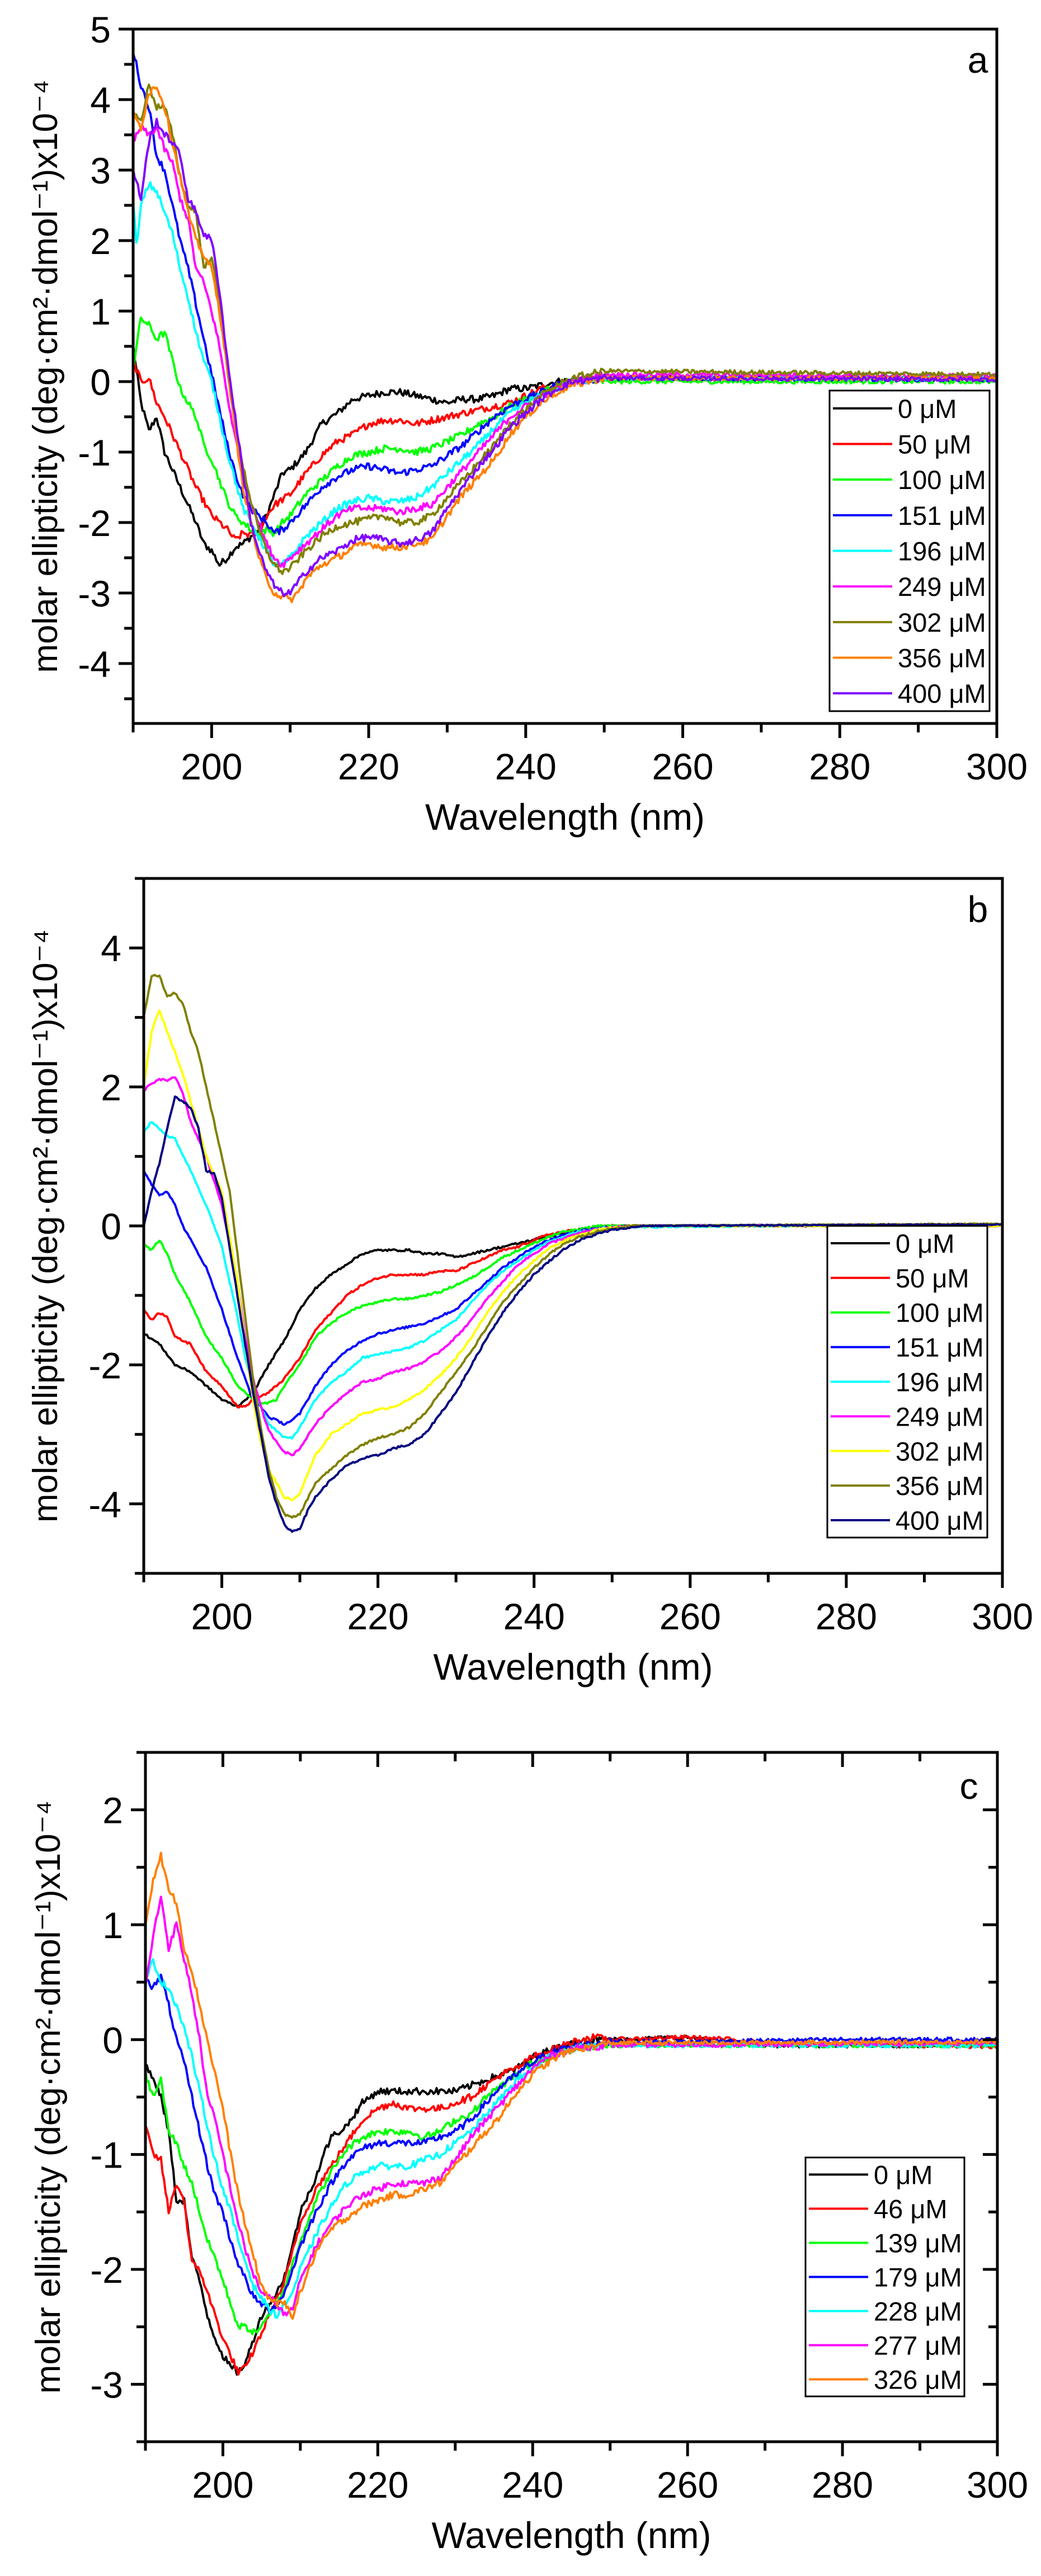 This screenshot has height=2576, width=1041. Describe the element at coordinates (571, 2085) in the screenshot. I see `series-line-326-m` at that location.